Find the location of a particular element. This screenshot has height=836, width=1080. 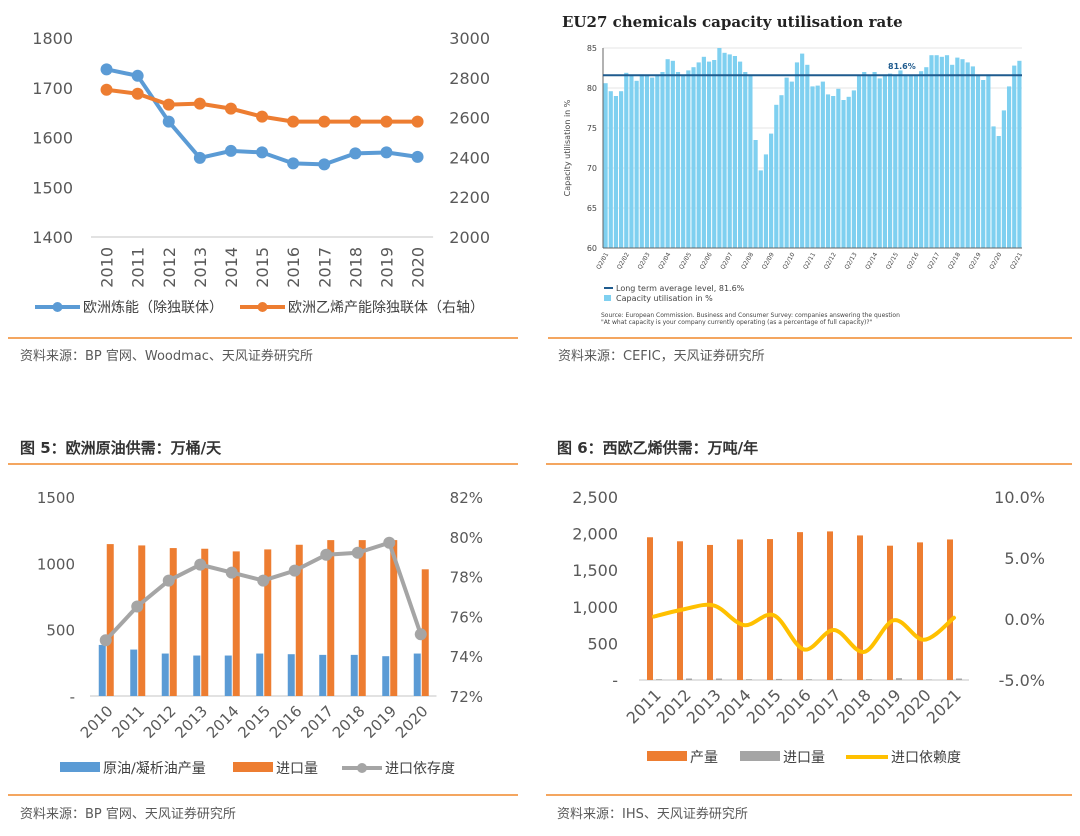

x-tick-label: Q2/08 is located at coordinates (747, 260).